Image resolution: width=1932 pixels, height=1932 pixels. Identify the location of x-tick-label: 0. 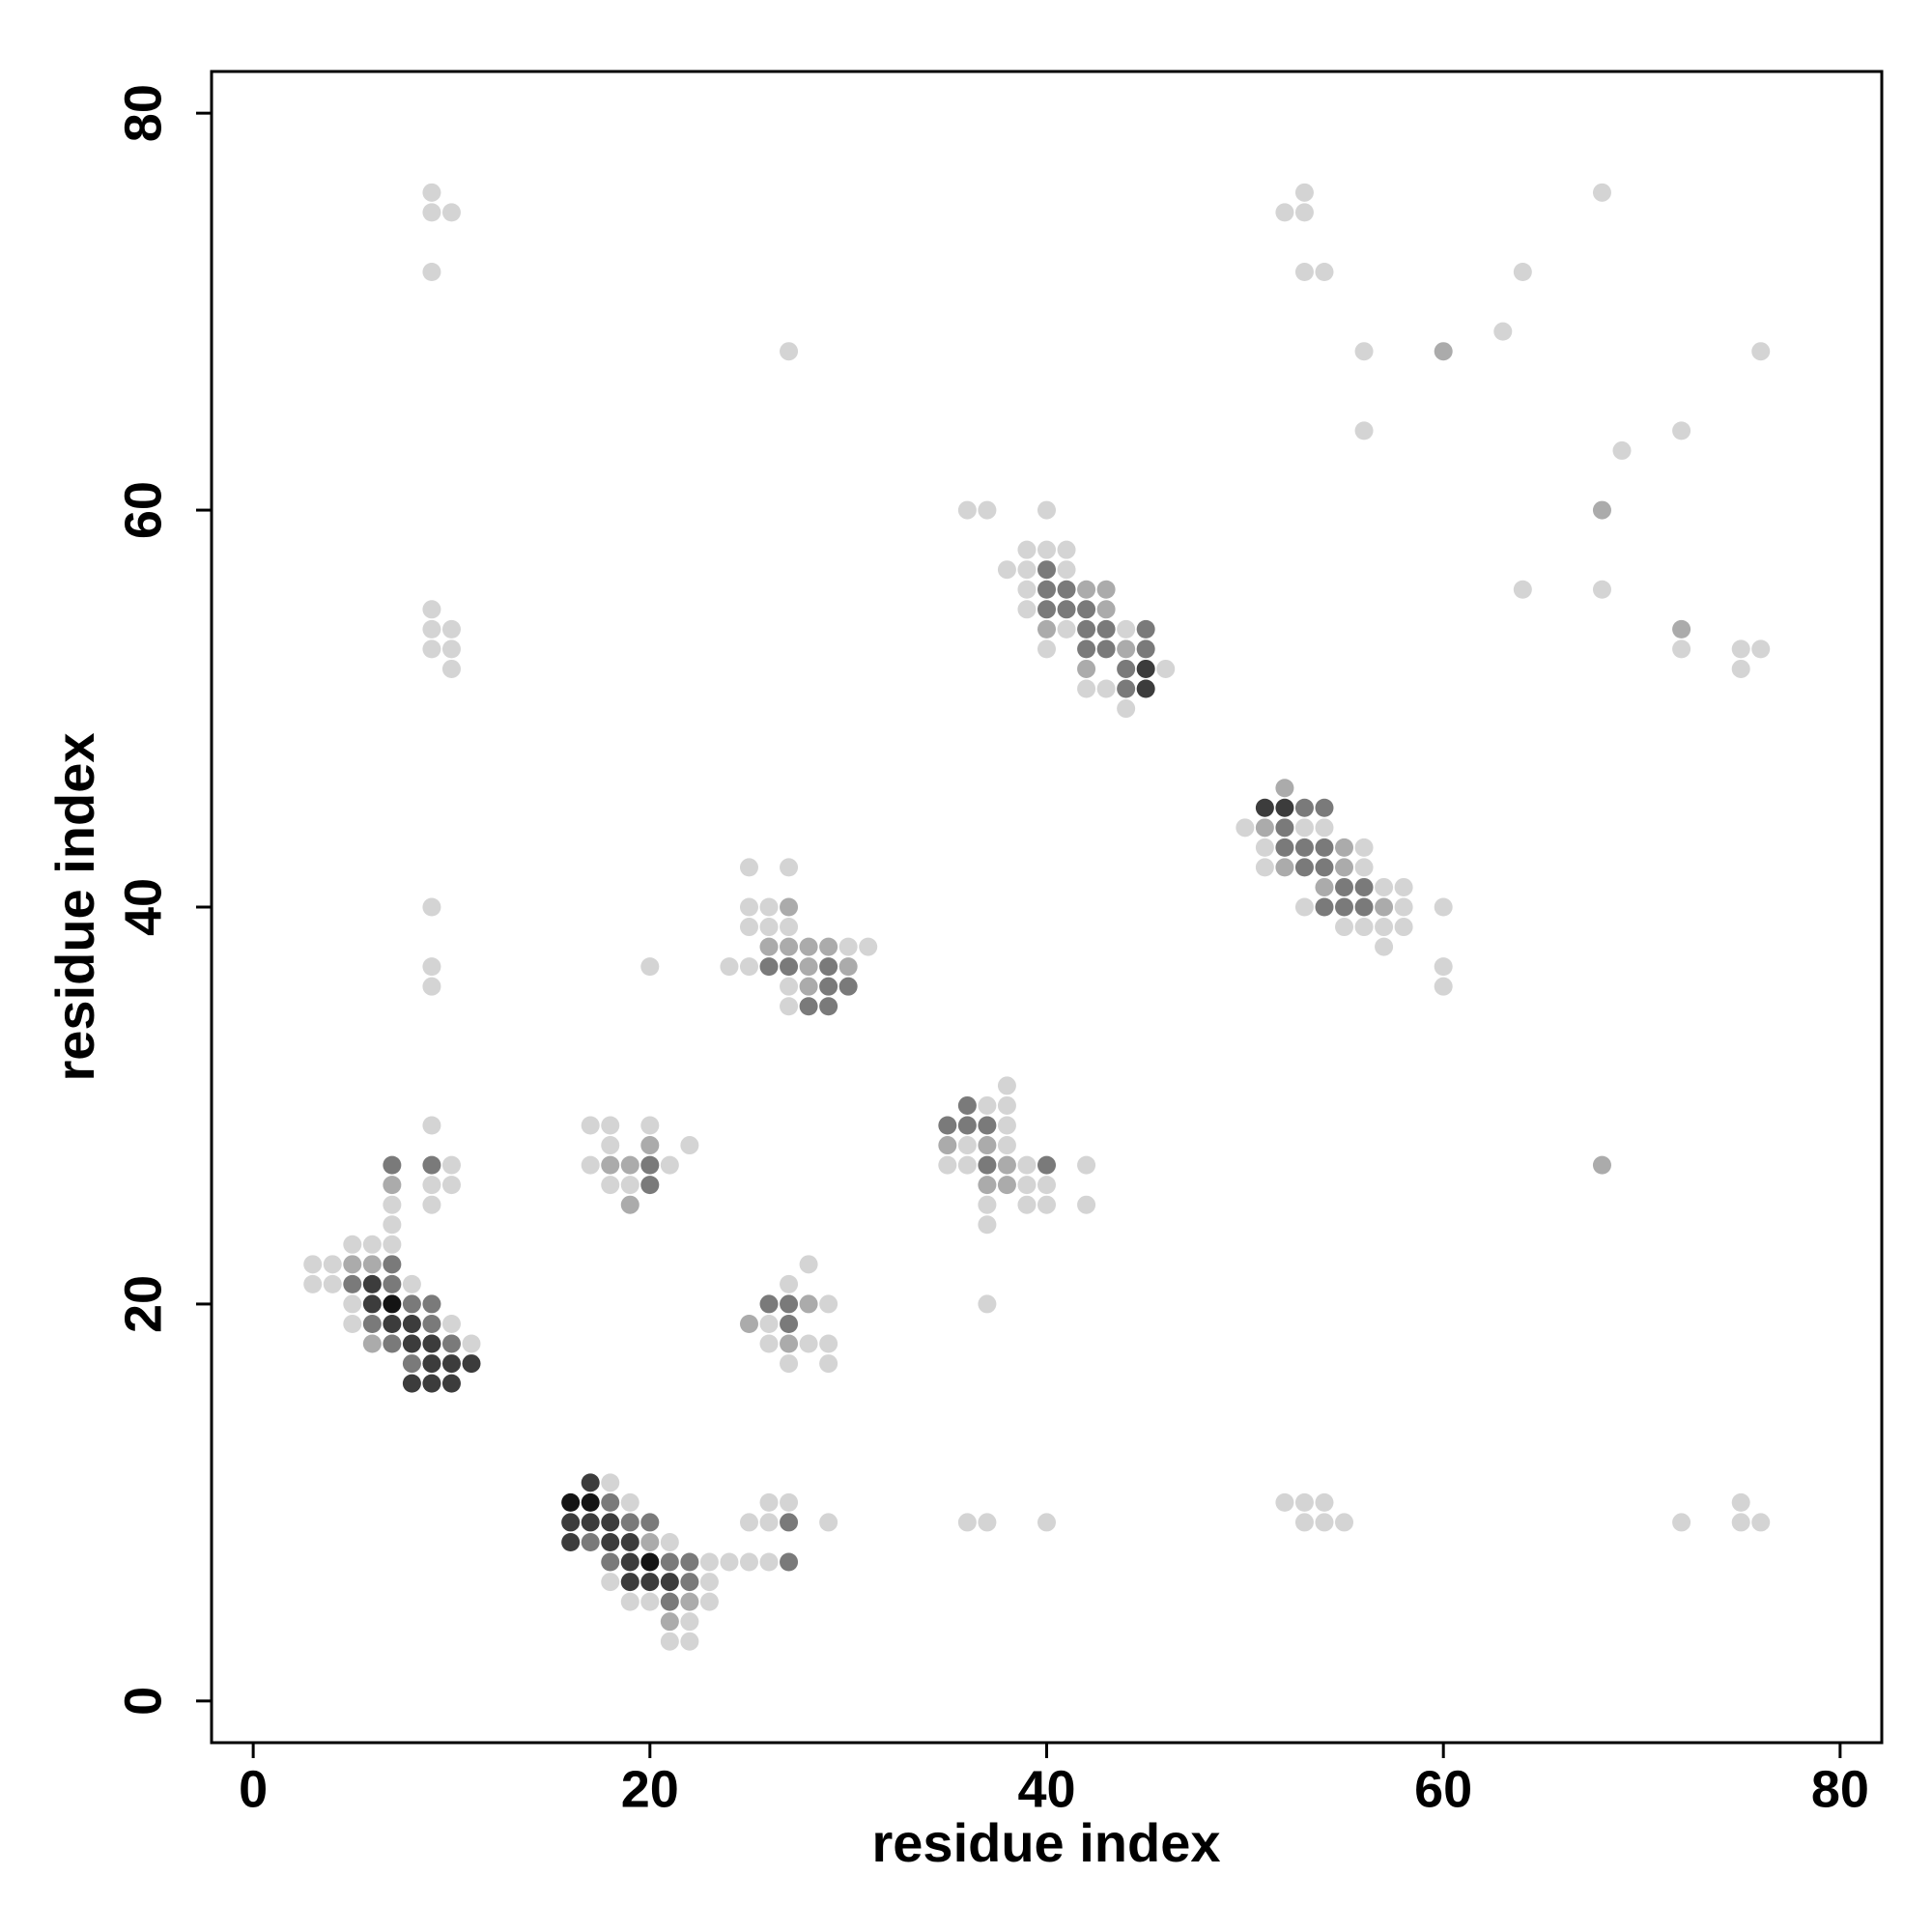
(253, 1789).